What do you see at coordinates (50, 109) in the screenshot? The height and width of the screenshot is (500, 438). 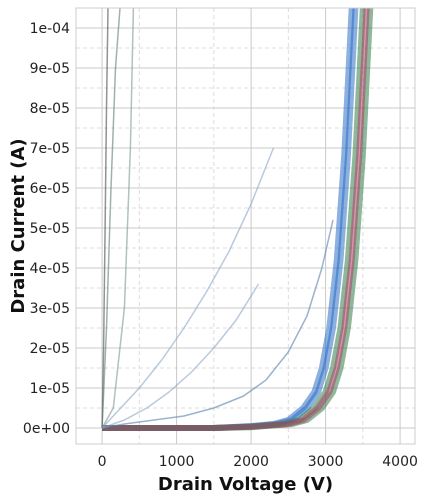 I see `y-tick-label: 8e-05` at bounding box center [50, 109].